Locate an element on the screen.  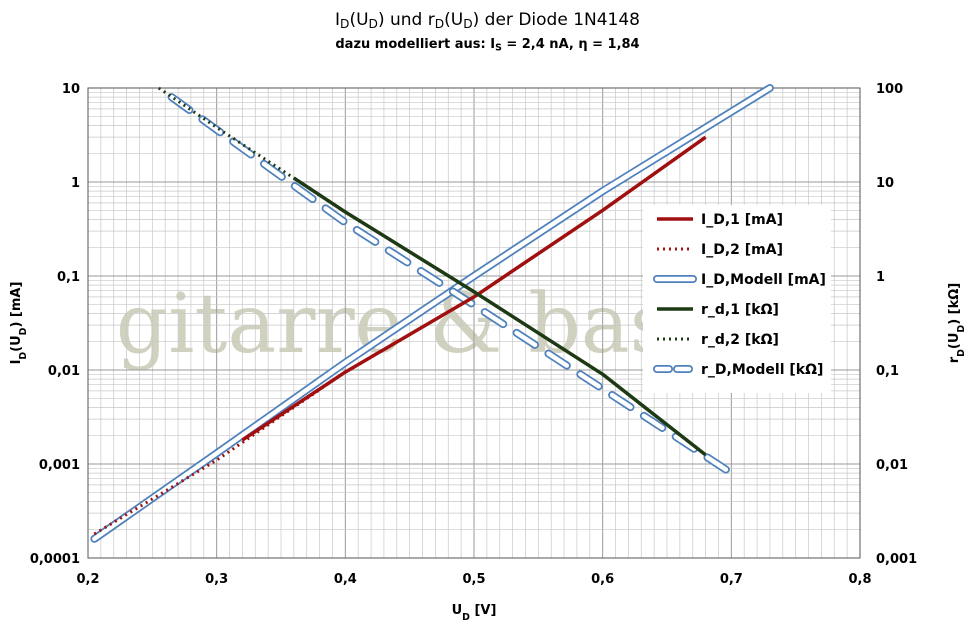
x-tick-label: 0,7 is located at coordinates (731, 579).